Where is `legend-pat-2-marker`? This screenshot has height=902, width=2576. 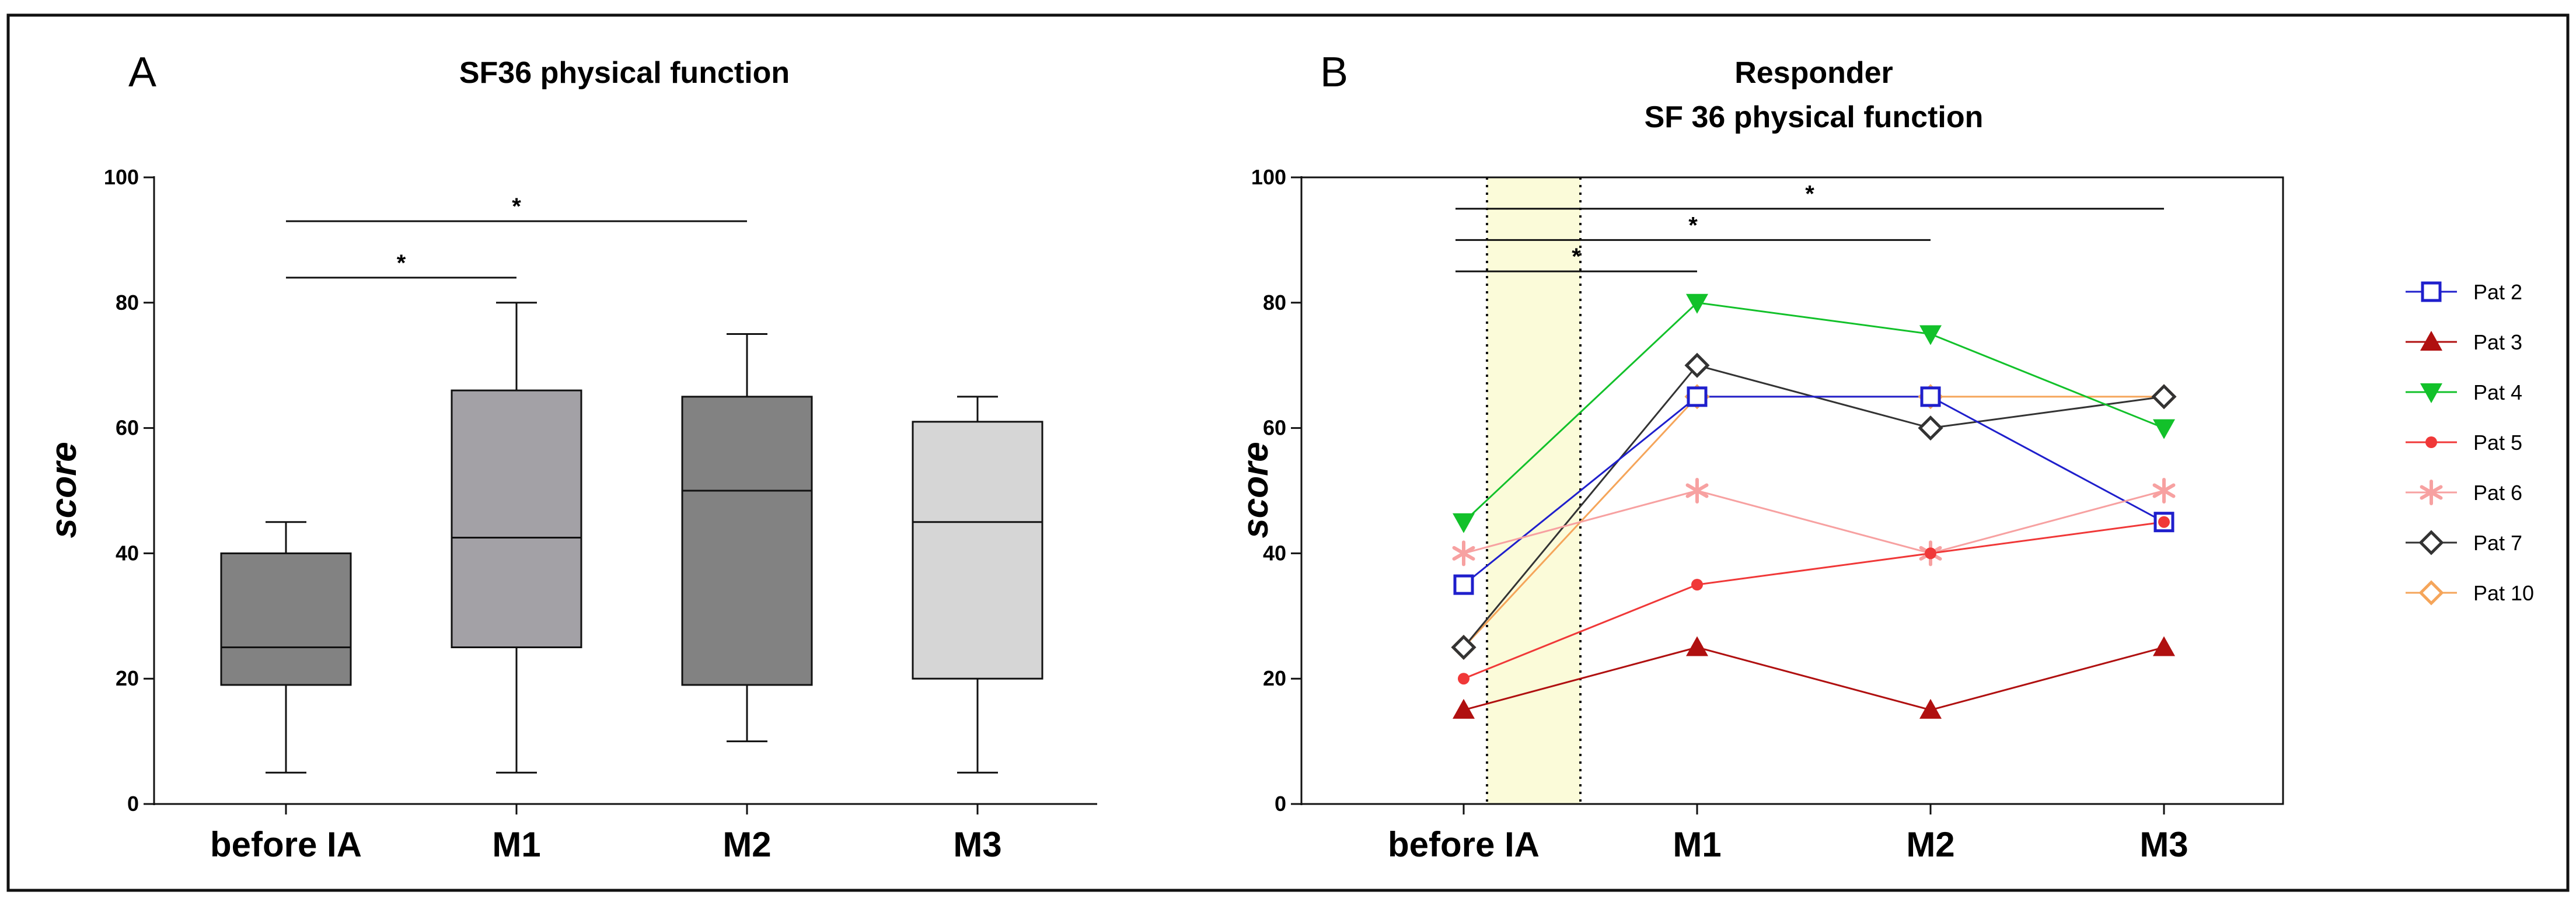 legend-pat-2-marker is located at coordinates (2431, 291).